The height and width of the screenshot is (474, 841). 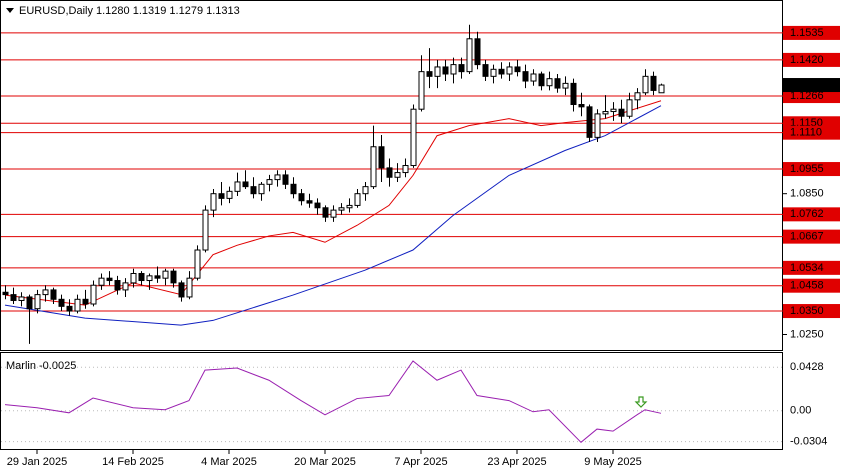 I want to click on x-tick-label: 29 Jan 2025, so click(x=37, y=462).